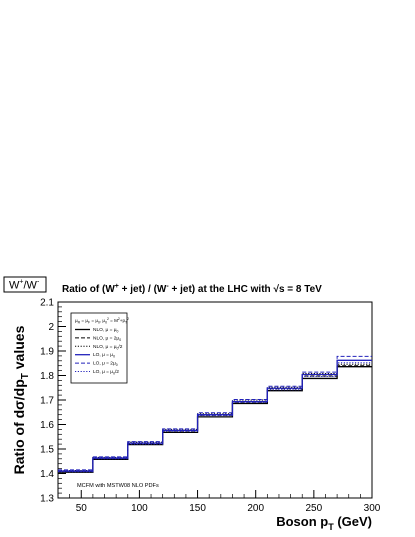  Describe the element at coordinates (47, 303) in the screenshot. I see `y-tick-label: 2.1` at that location.